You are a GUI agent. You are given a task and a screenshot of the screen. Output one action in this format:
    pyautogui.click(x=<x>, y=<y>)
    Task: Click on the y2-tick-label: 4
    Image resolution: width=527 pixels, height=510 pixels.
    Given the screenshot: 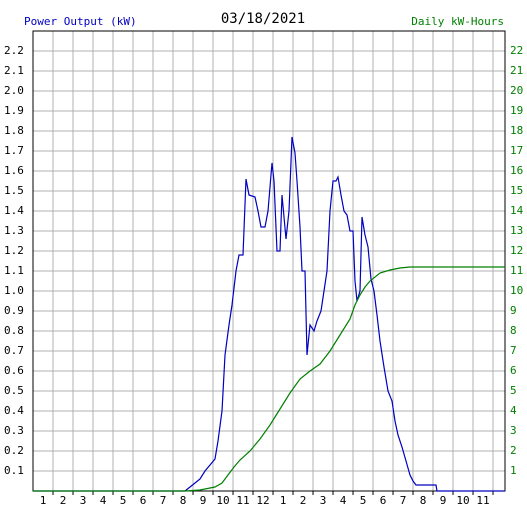 What is the action you would take?
    pyautogui.click(x=513, y=410)
    